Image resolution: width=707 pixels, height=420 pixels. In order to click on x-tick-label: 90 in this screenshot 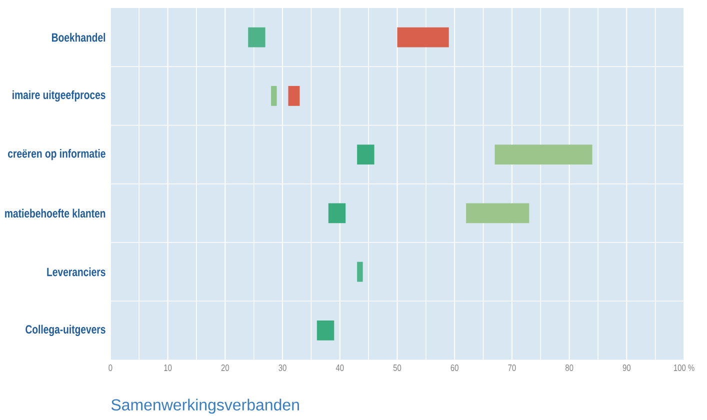, I will do `click(626, 368)`.